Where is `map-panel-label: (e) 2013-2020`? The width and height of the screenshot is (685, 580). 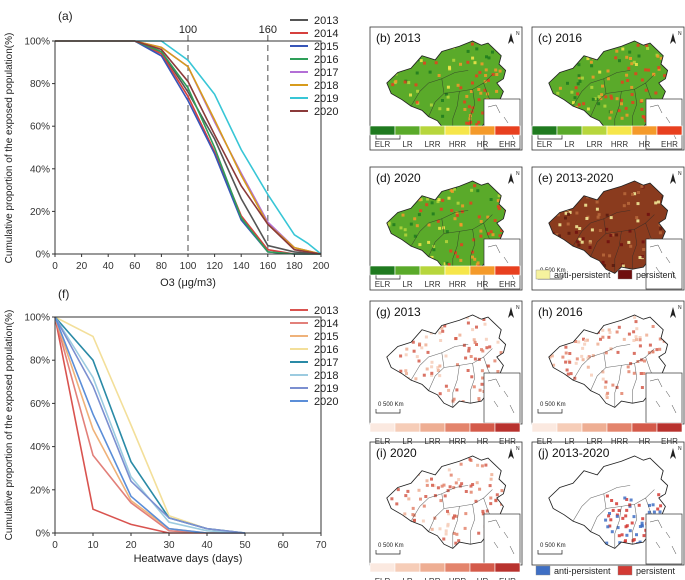 map-panel-label: (e) 2013-2020 is located at coordinates (576, 178).